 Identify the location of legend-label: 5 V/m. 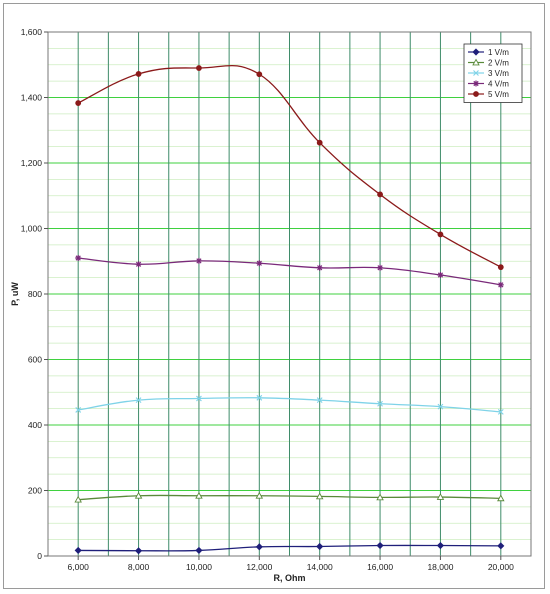
(498, 94).